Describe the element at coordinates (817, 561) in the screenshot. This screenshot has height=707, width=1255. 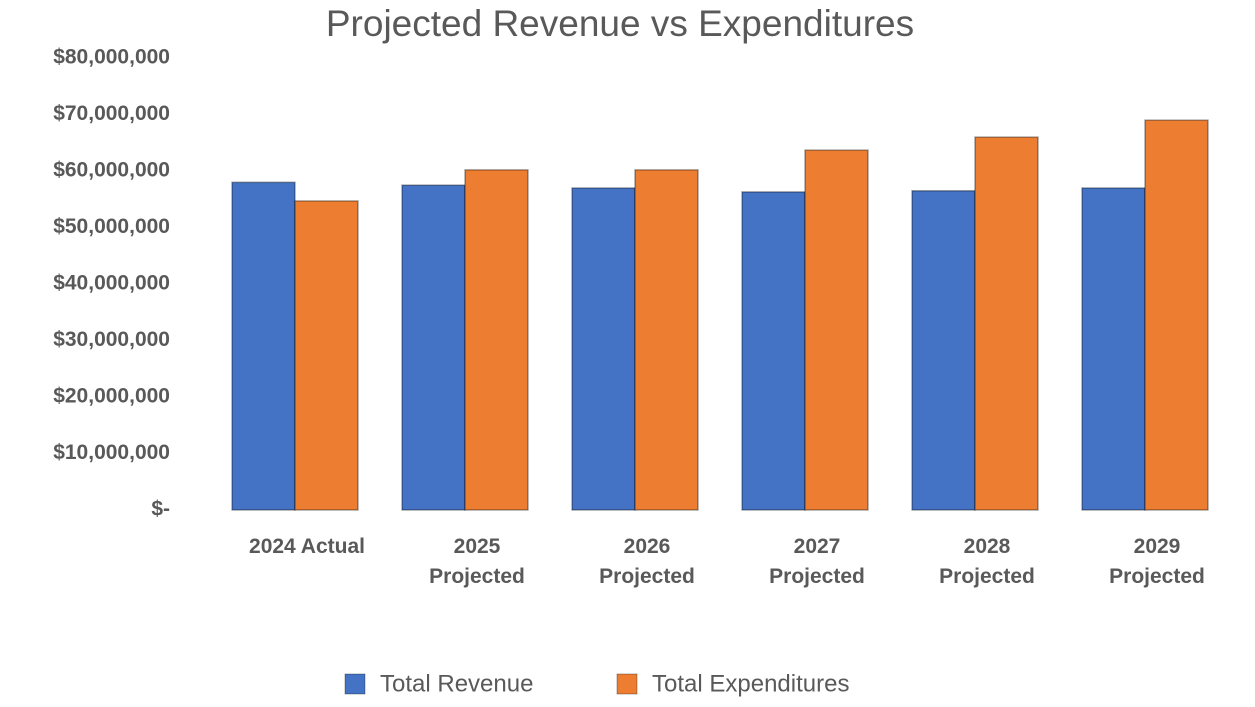
I see `x-tick-label: 2027 Projected` at that location.